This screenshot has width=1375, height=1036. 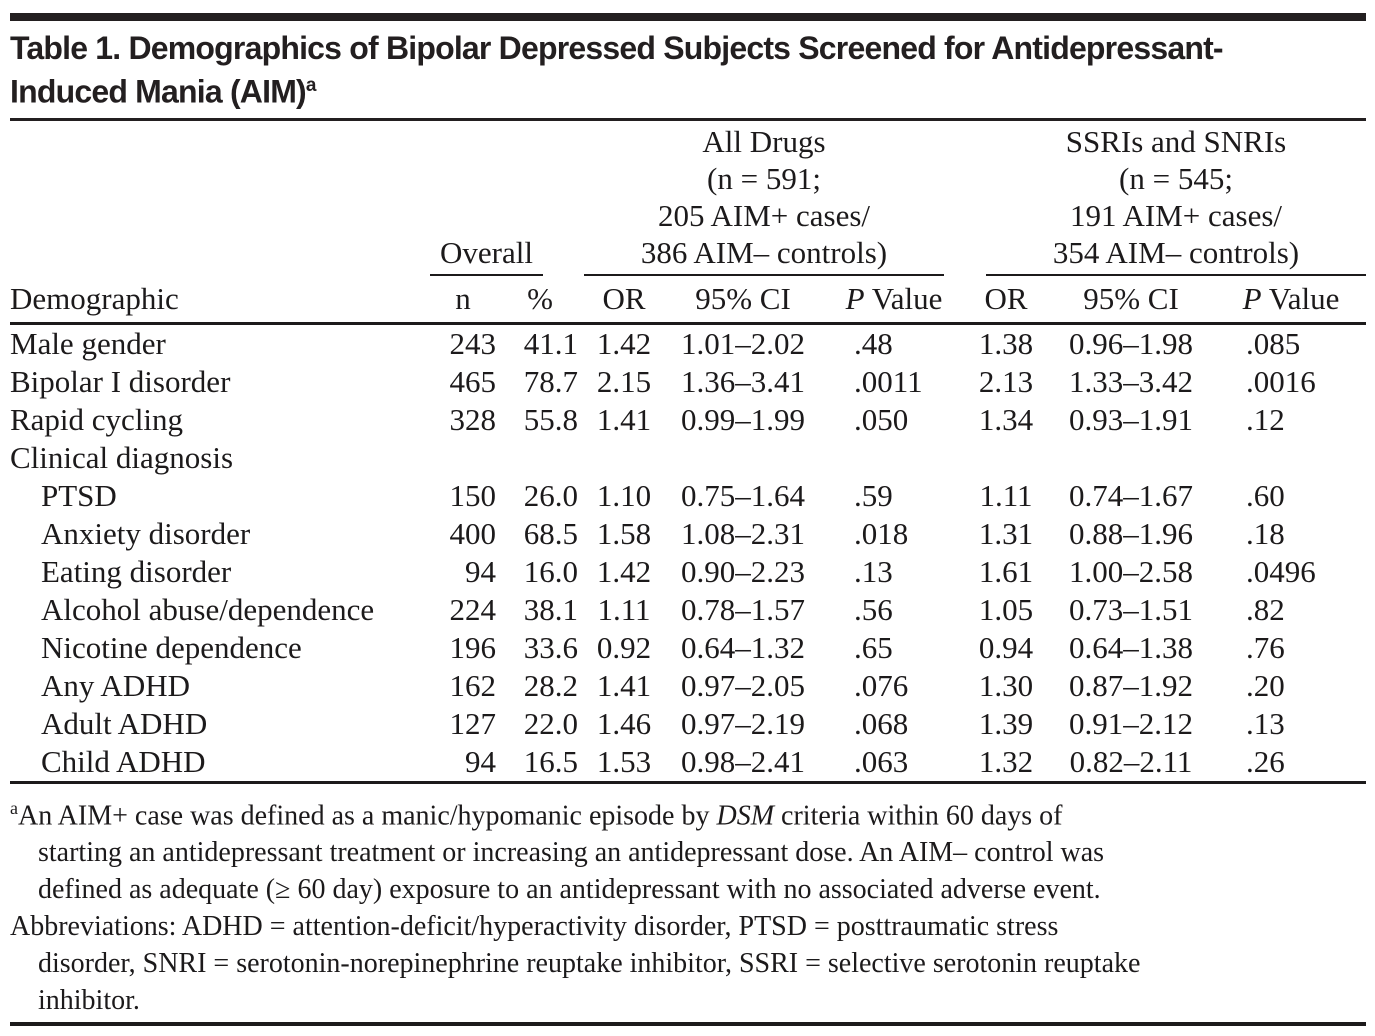 What do you see at coordinates (550, 420) in the screenshot?
I see `cell-pct: 55.8` at bounding box center [550, 420].